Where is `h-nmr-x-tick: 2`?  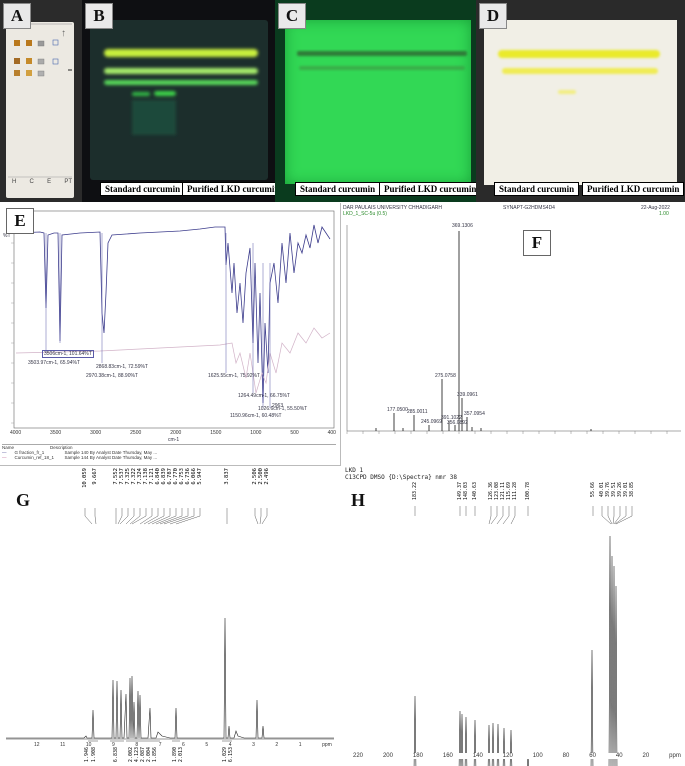
h-nmr-x-tick: 2 is located at coordinates (277, 745).